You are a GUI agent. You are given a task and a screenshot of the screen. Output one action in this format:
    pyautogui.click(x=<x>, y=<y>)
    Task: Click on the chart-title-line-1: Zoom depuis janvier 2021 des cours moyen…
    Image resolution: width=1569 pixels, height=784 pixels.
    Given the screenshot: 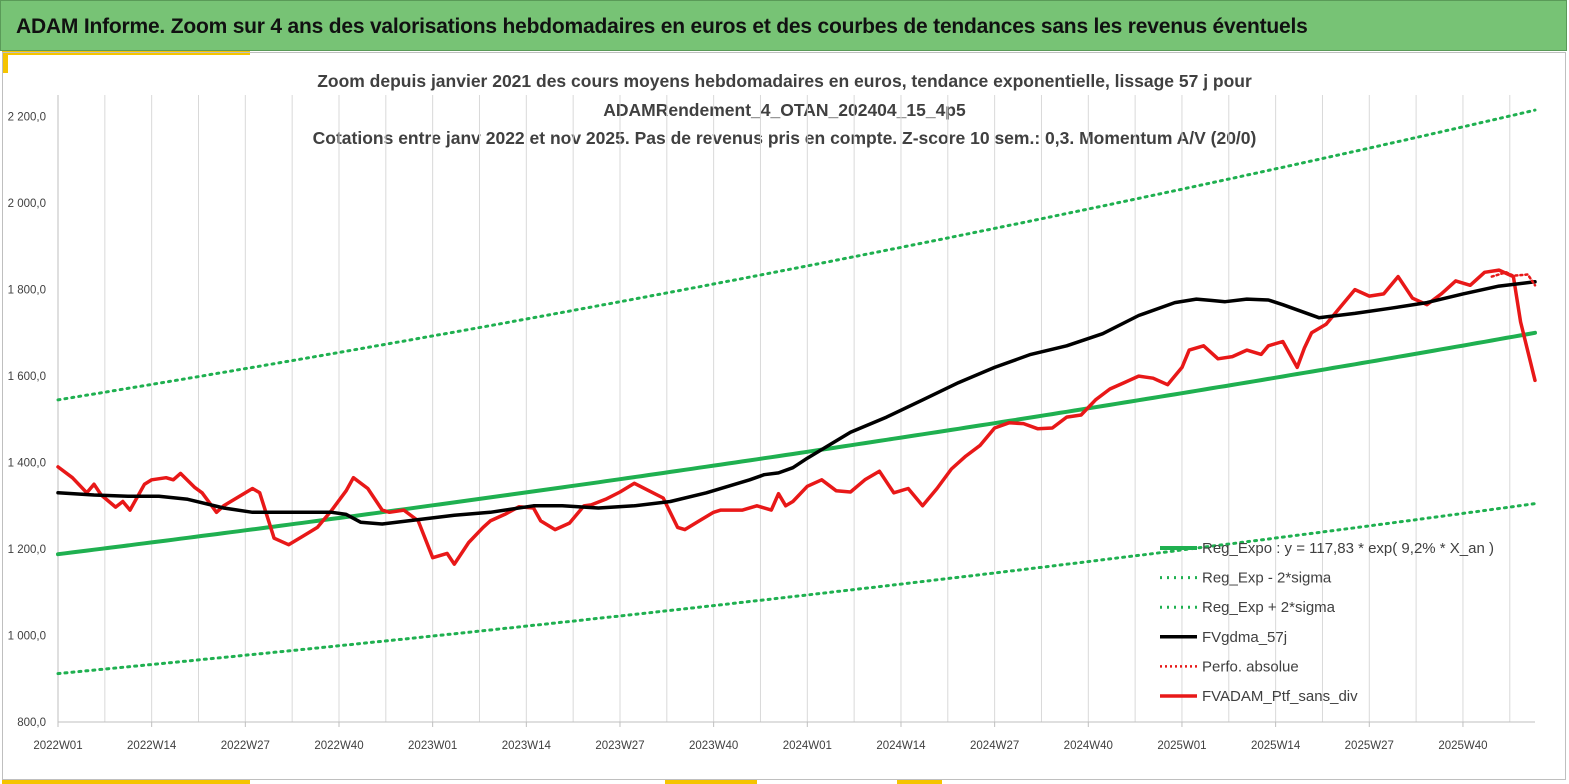 What is the action you would take?
    pyautogui.click(x=784, y=81)
    